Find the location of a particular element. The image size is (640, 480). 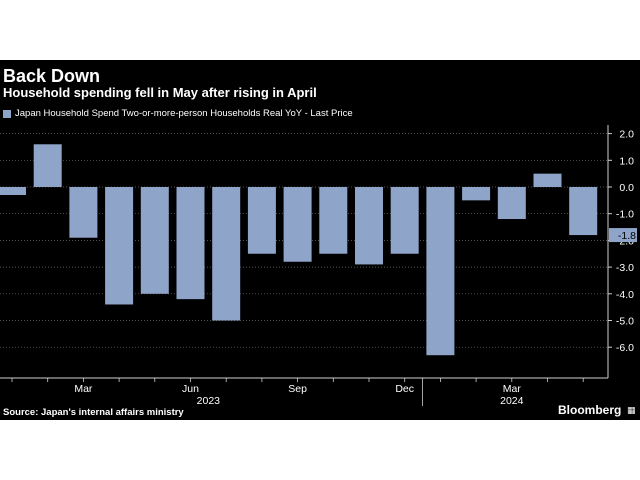

last-value-badge is located at coordinates (623, 235).